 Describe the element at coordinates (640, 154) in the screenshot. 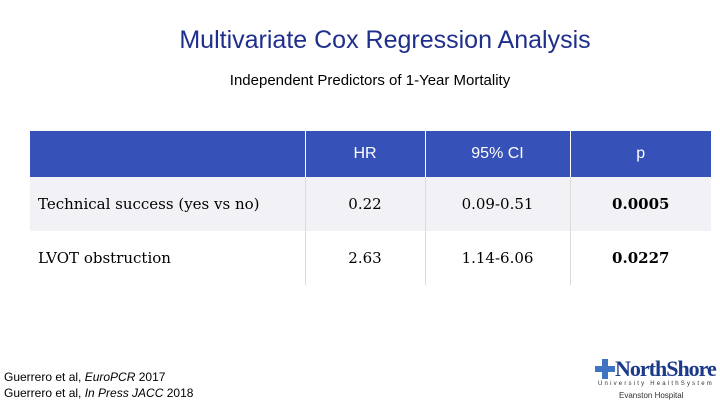

I see `header-p: p` at that location.